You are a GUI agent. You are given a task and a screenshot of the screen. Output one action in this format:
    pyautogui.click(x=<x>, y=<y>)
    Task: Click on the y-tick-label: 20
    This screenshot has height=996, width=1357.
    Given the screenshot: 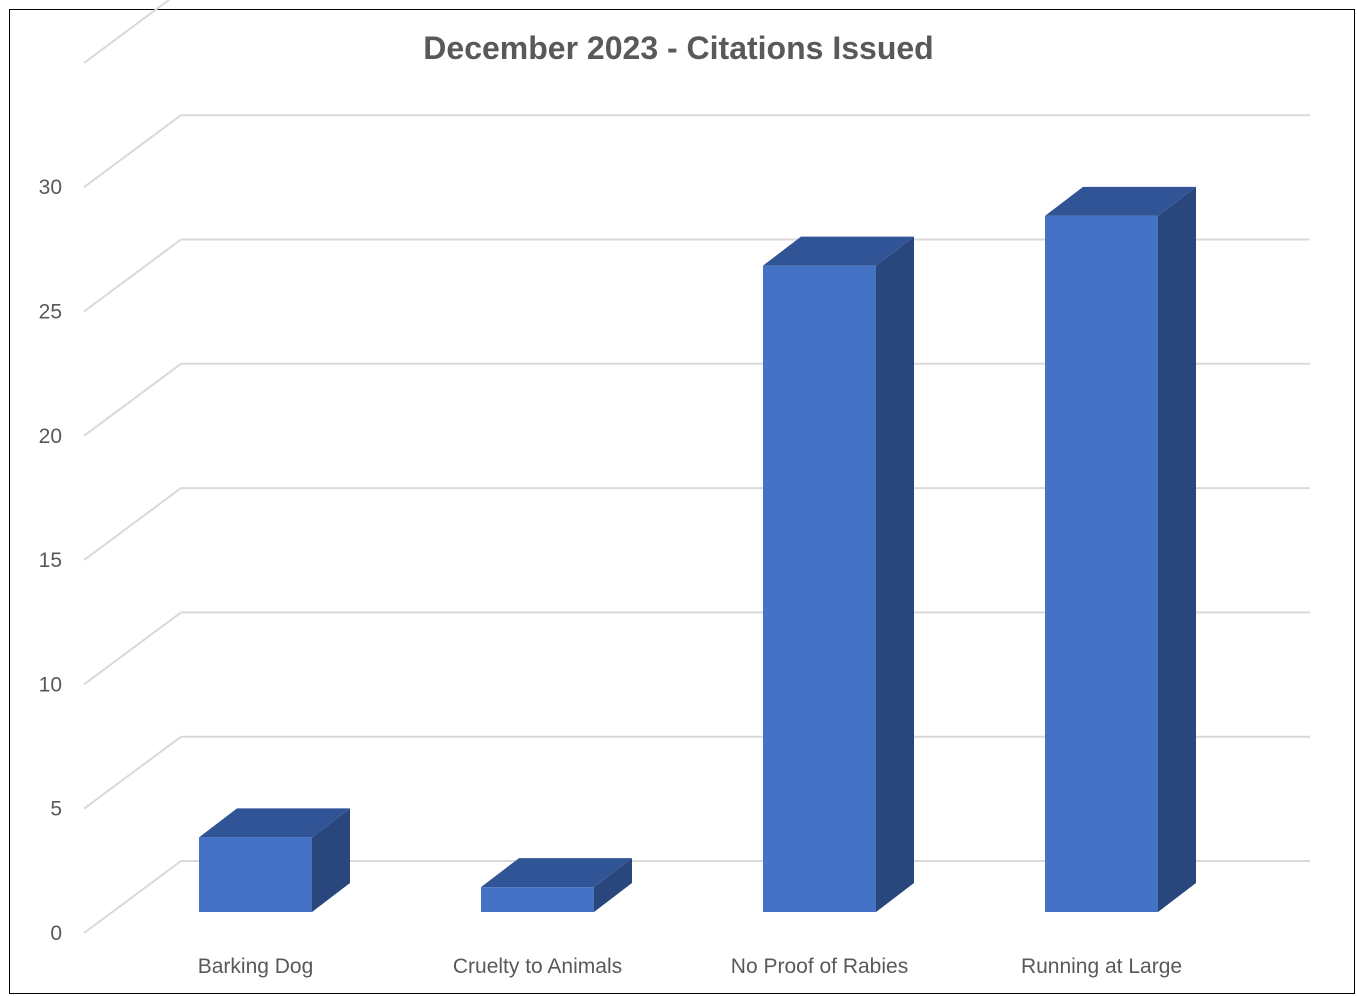 What is the action you would take?
    pyautogui.click(x=50, y=436)
    